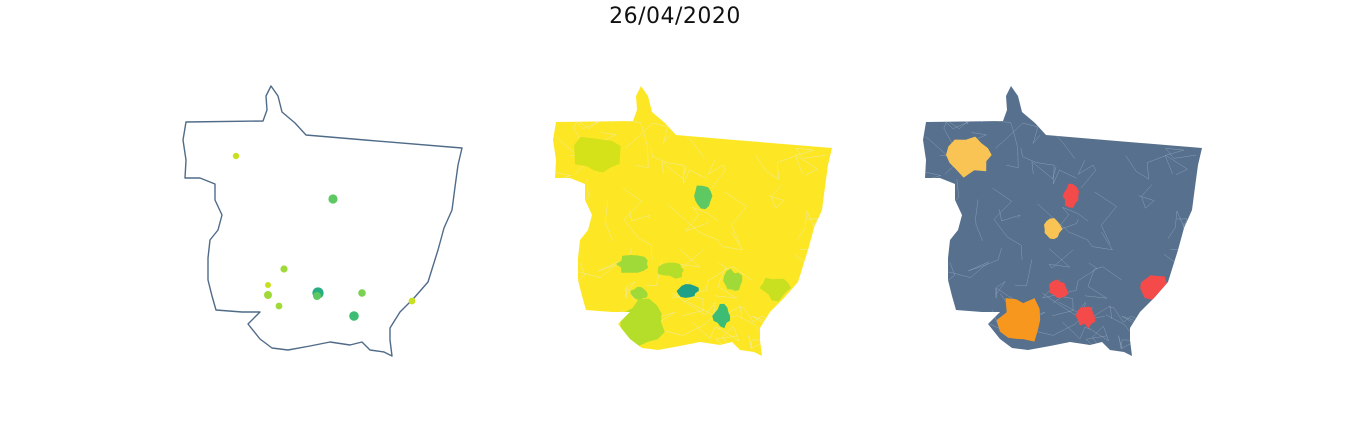 This screenshot has height=444, width=1350. I want to click on point-markers-layer, so click(324, 236).